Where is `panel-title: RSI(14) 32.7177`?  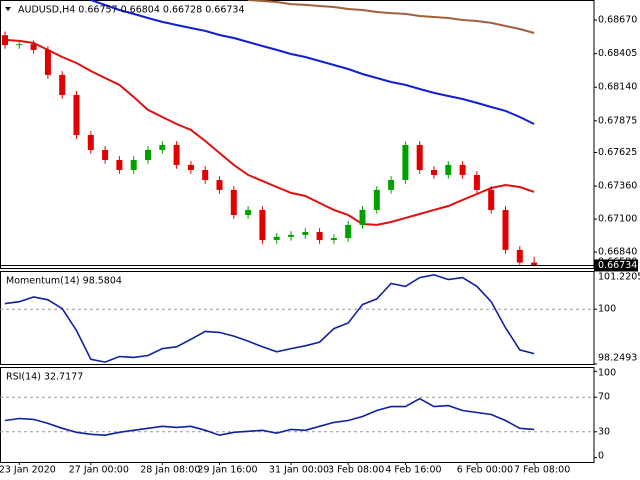 panel-title: RSI(14) 32.7177 is located at coordinates (44, 377).